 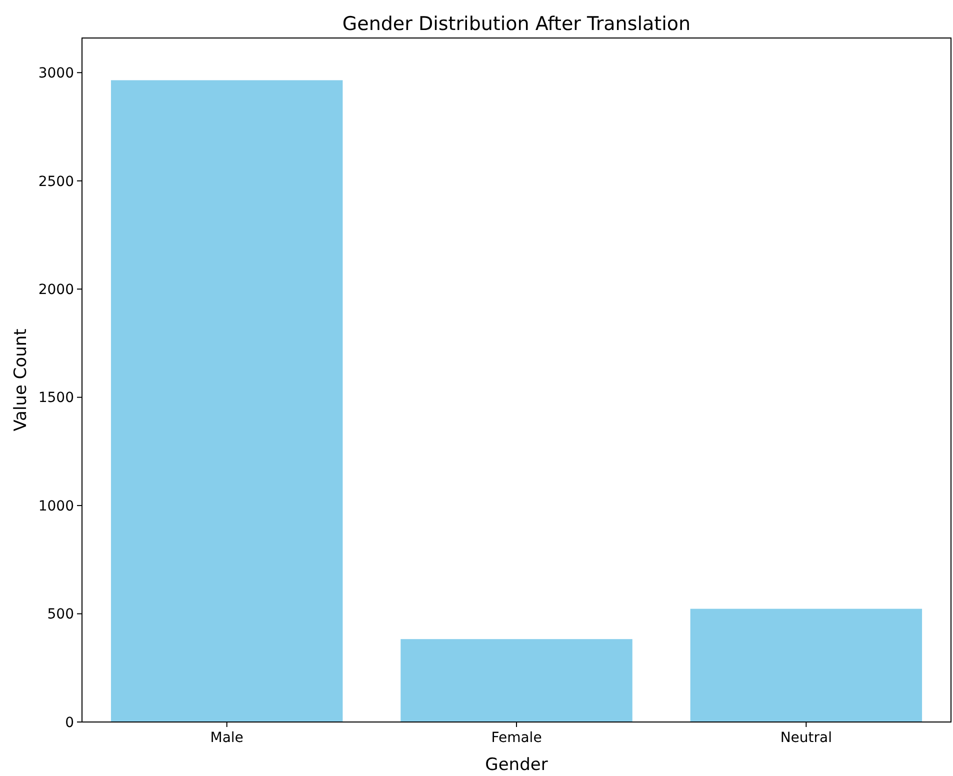 I want to click on y-tick-label: 1500, so click(x=56, y=398).